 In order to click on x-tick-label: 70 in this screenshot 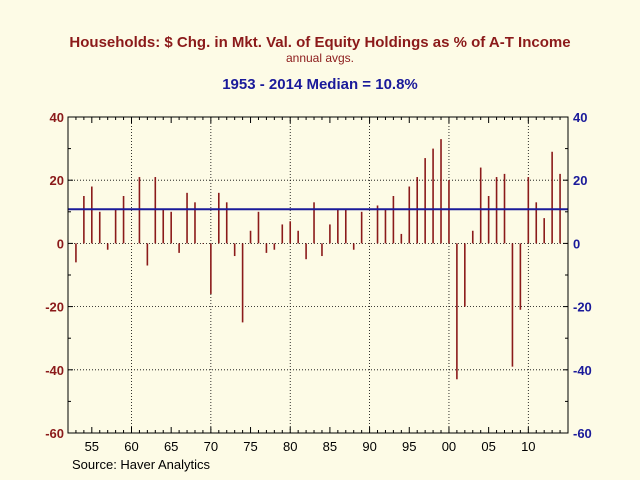, I will do `click(211, 446)`.